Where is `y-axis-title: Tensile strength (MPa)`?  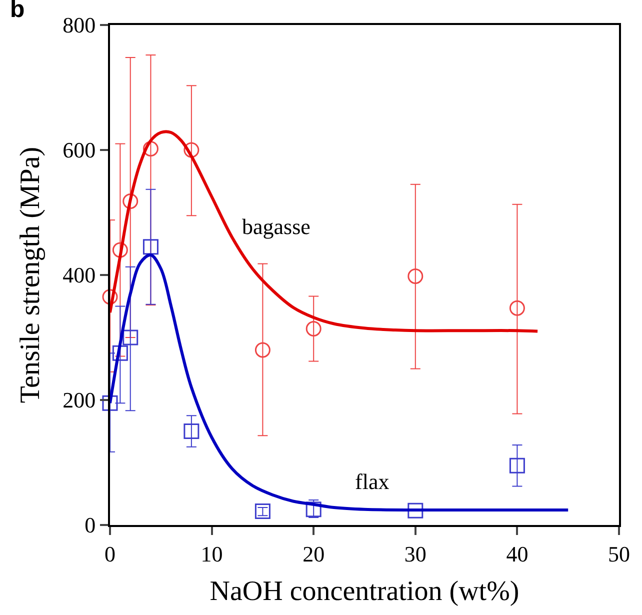
y-axis-title: Tensile strength (MPa) is located at coordinates (30, 275).